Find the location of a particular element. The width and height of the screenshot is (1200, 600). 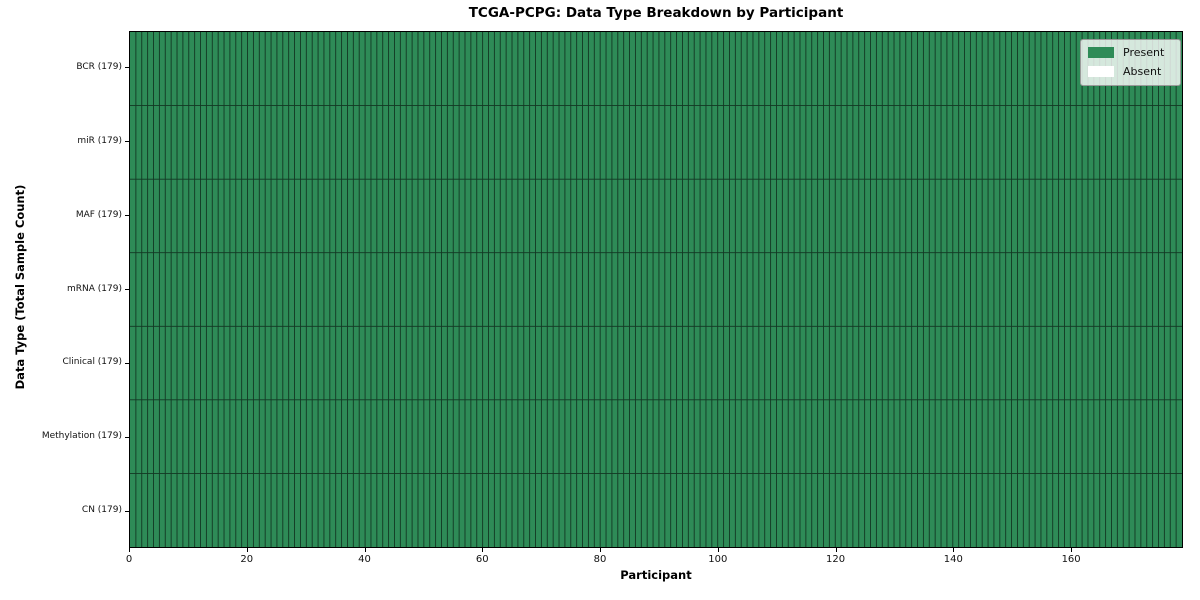

y-tick-label: Methylation (179) is located at coordinates (81, 436).